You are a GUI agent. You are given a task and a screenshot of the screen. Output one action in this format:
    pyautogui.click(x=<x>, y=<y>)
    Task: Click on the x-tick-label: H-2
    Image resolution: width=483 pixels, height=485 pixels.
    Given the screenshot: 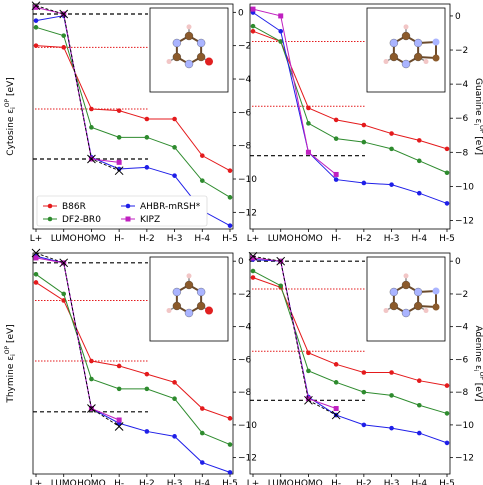 What is the action you would take?
    pyautogui.click(x=147, y=239)
    